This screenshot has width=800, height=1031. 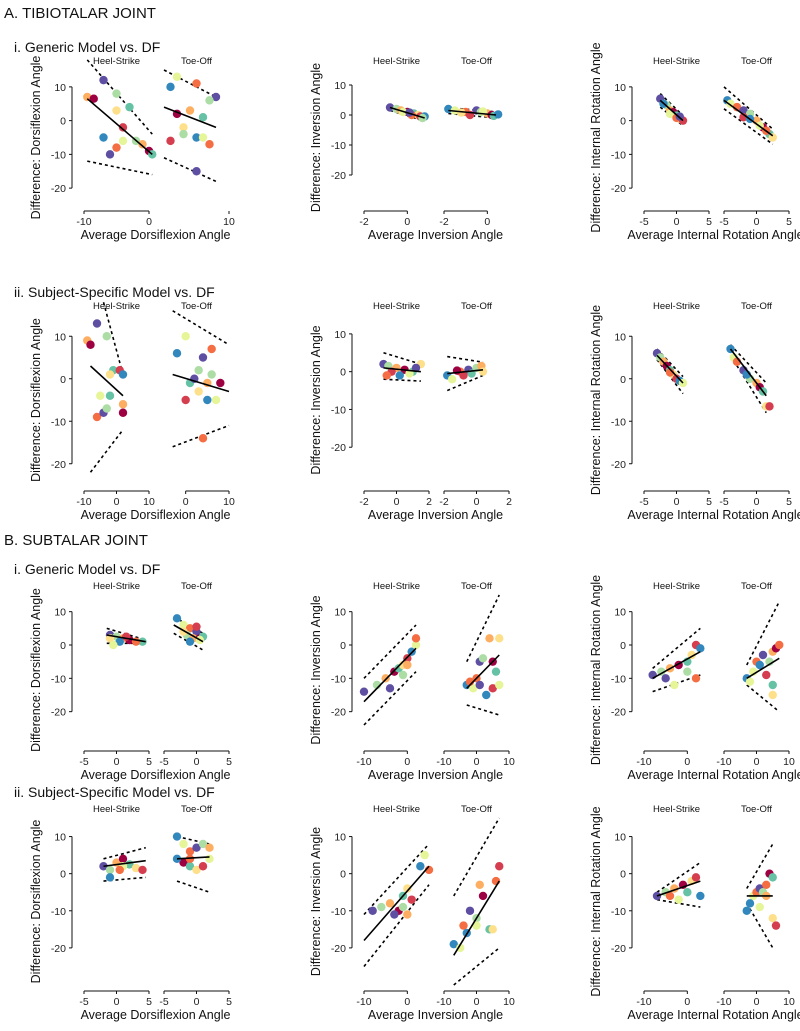 What do you see at coordinates (675, 404) in the screenshot?
I see `panel-5-0: Heel-Strike -5 0 5` at bounding box center [675, 404].